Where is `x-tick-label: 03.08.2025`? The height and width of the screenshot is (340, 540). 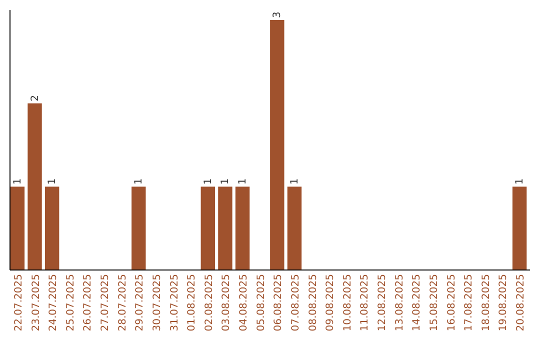
x-tick-label: 03.08.2025 is located at coordinates (226, 303).